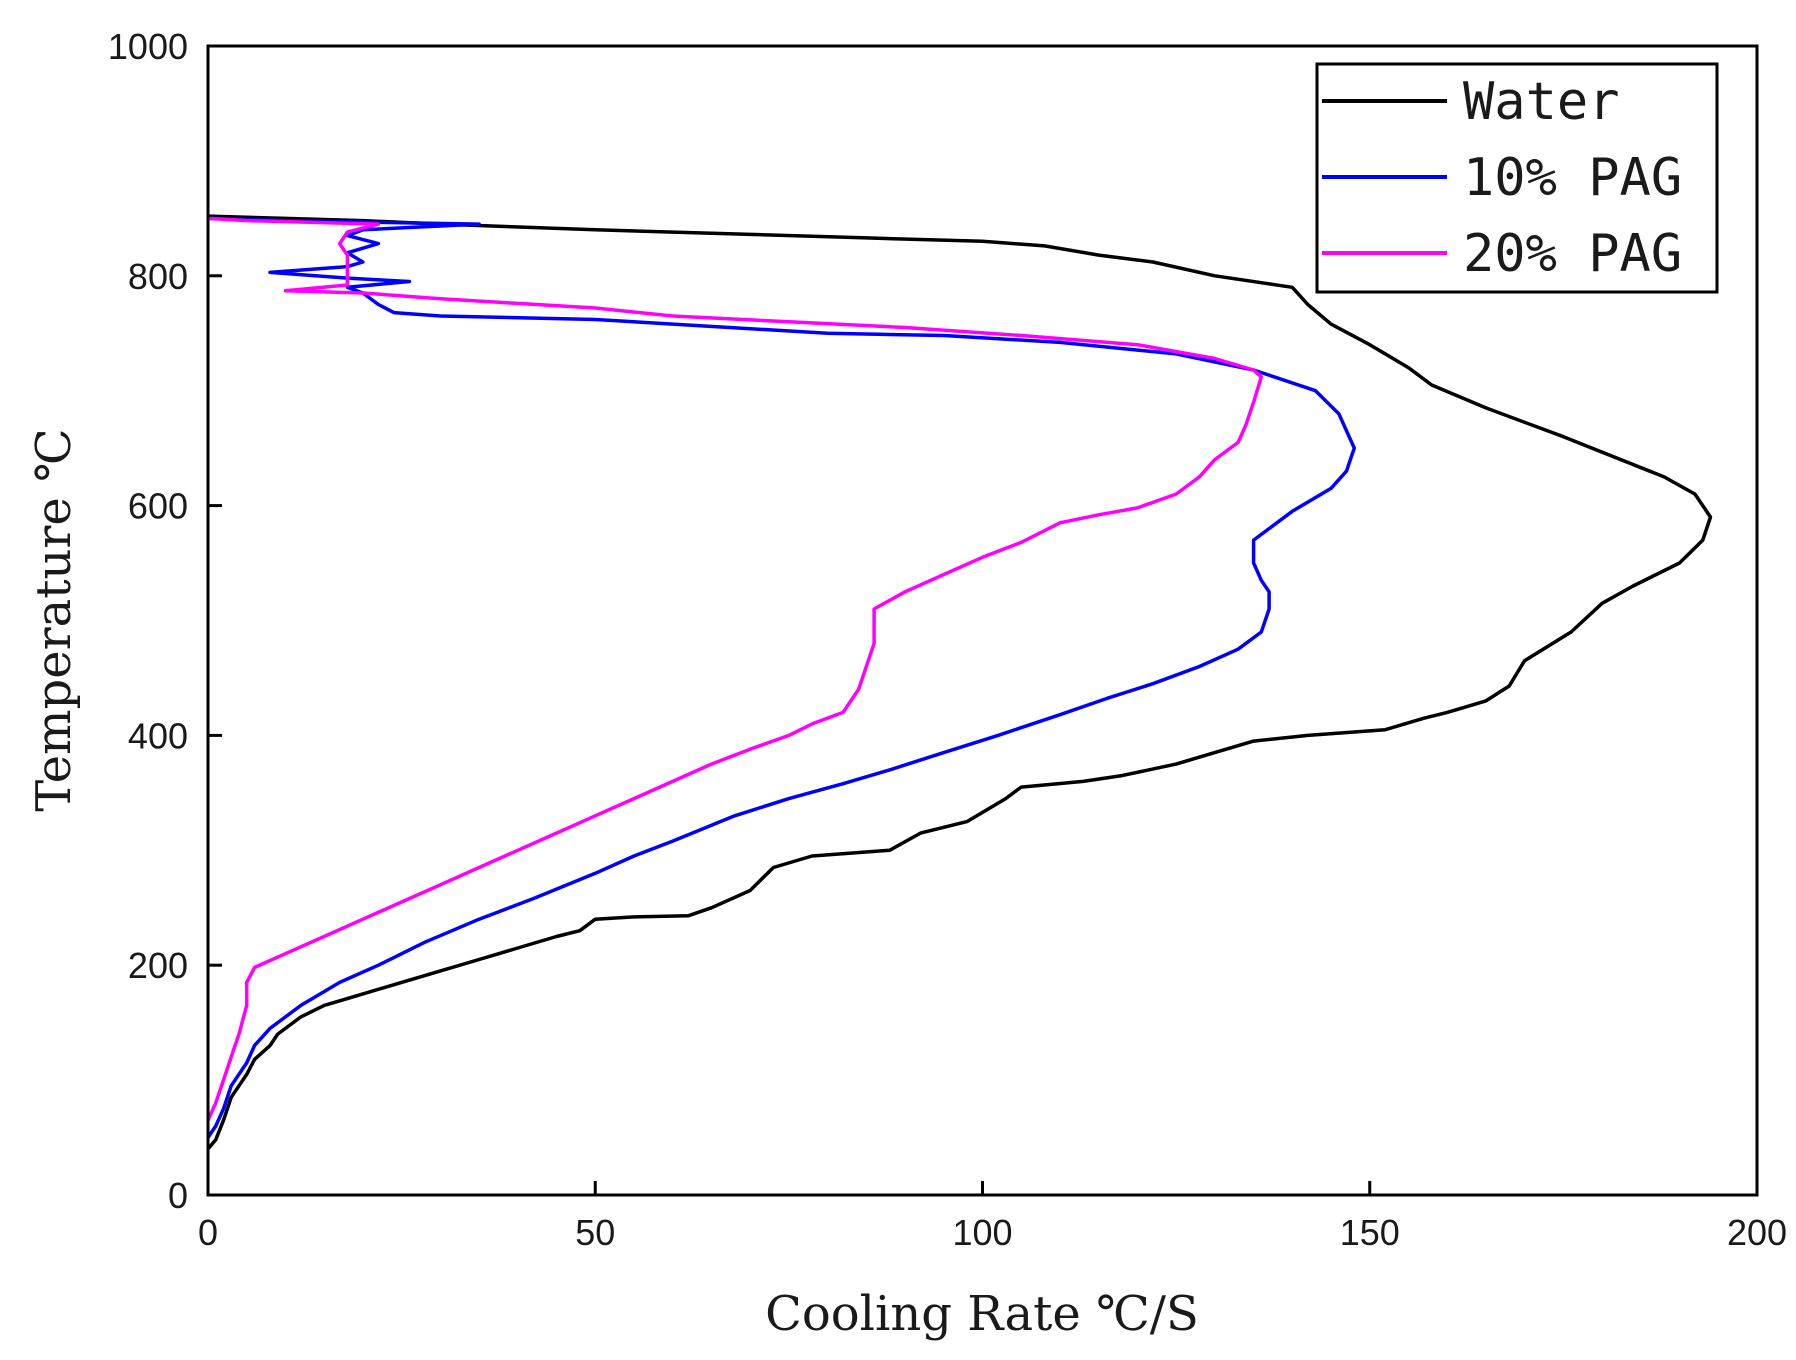  What do you see at coordinates (982, 1314) in the screenshot?
I see `x-axis-title: Cooling Rate ℃/S` at bounding box center [982, 1314].